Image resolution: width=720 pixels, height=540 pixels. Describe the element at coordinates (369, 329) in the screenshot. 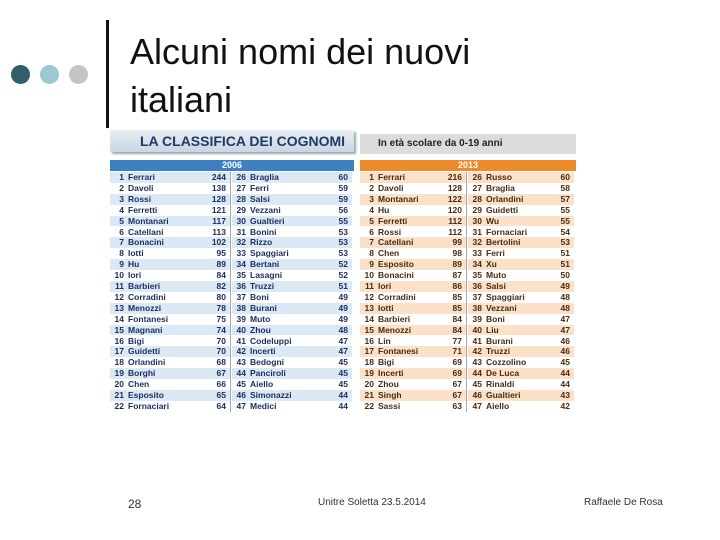

I see `rank: 15` at that location.